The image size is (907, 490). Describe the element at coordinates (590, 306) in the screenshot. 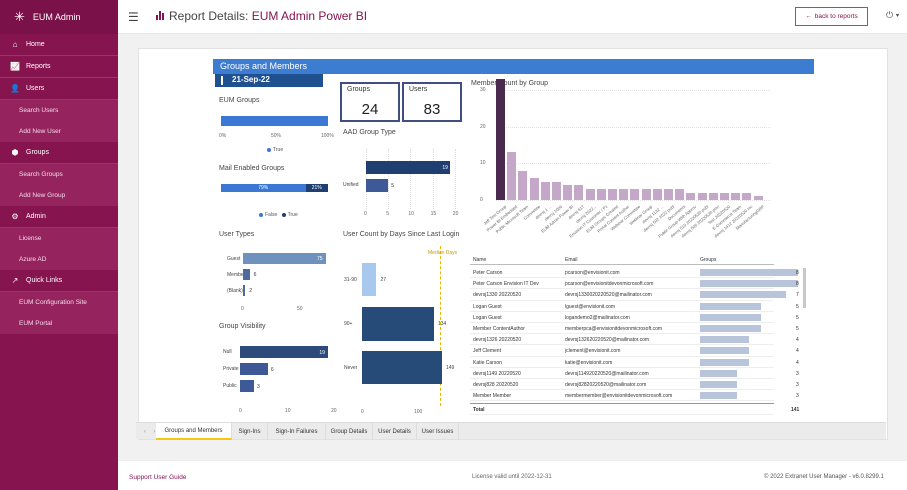

I see `table-cell-email: lguest@envisionit.com` at that location.